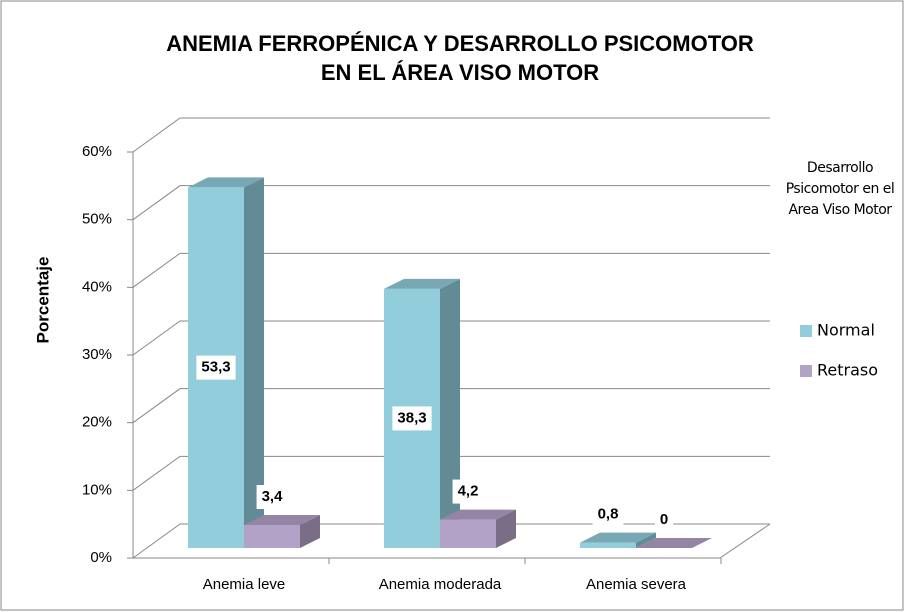  I want to click on chart-title: EN EL ÁREA VISO MOTOR, so click(460, 72).